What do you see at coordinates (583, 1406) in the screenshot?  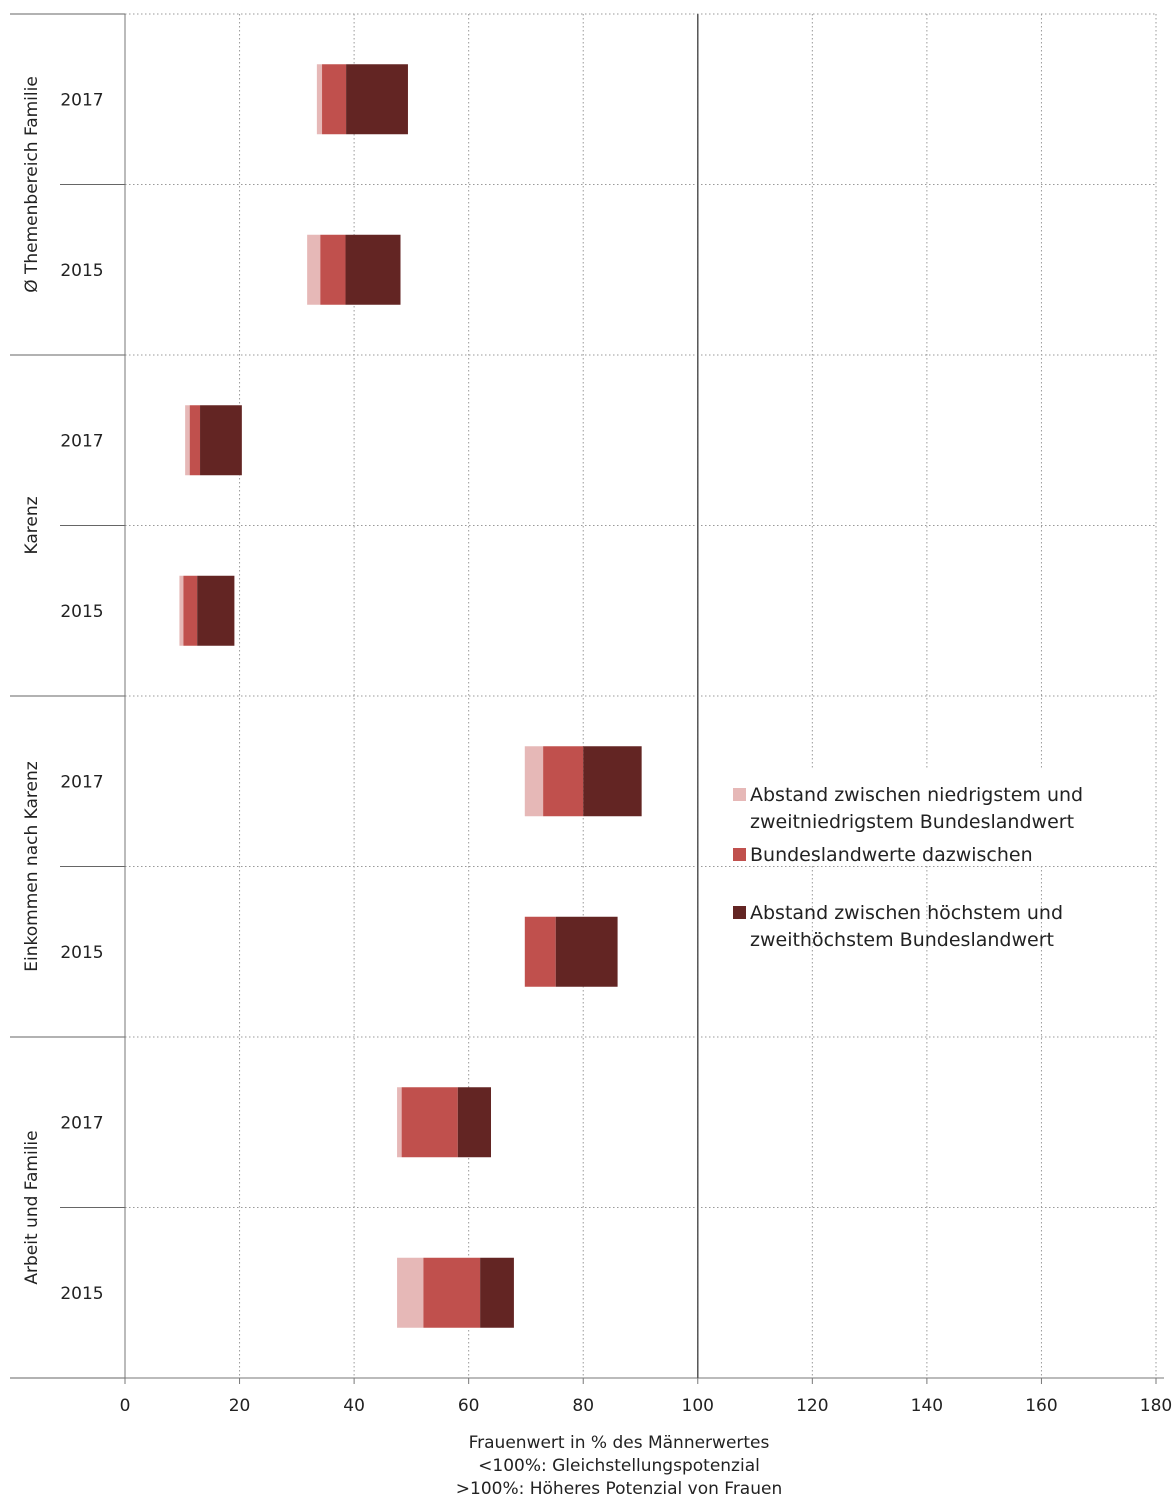 I see `x-tick-label: 80` at bounding box center [583, 1406].